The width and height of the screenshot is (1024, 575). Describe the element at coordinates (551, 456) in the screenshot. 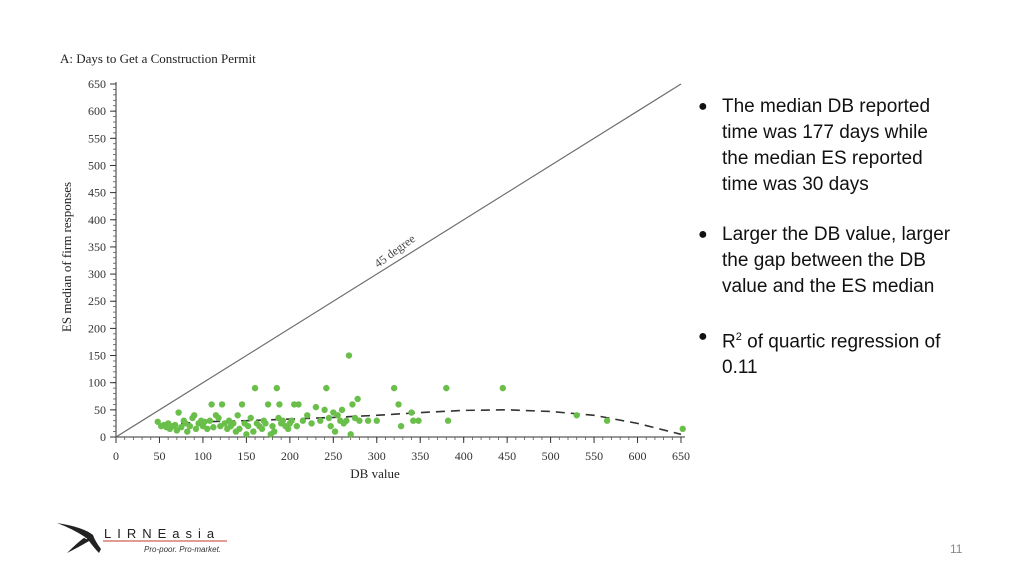

I see `x-tick-label: 500` at that location.